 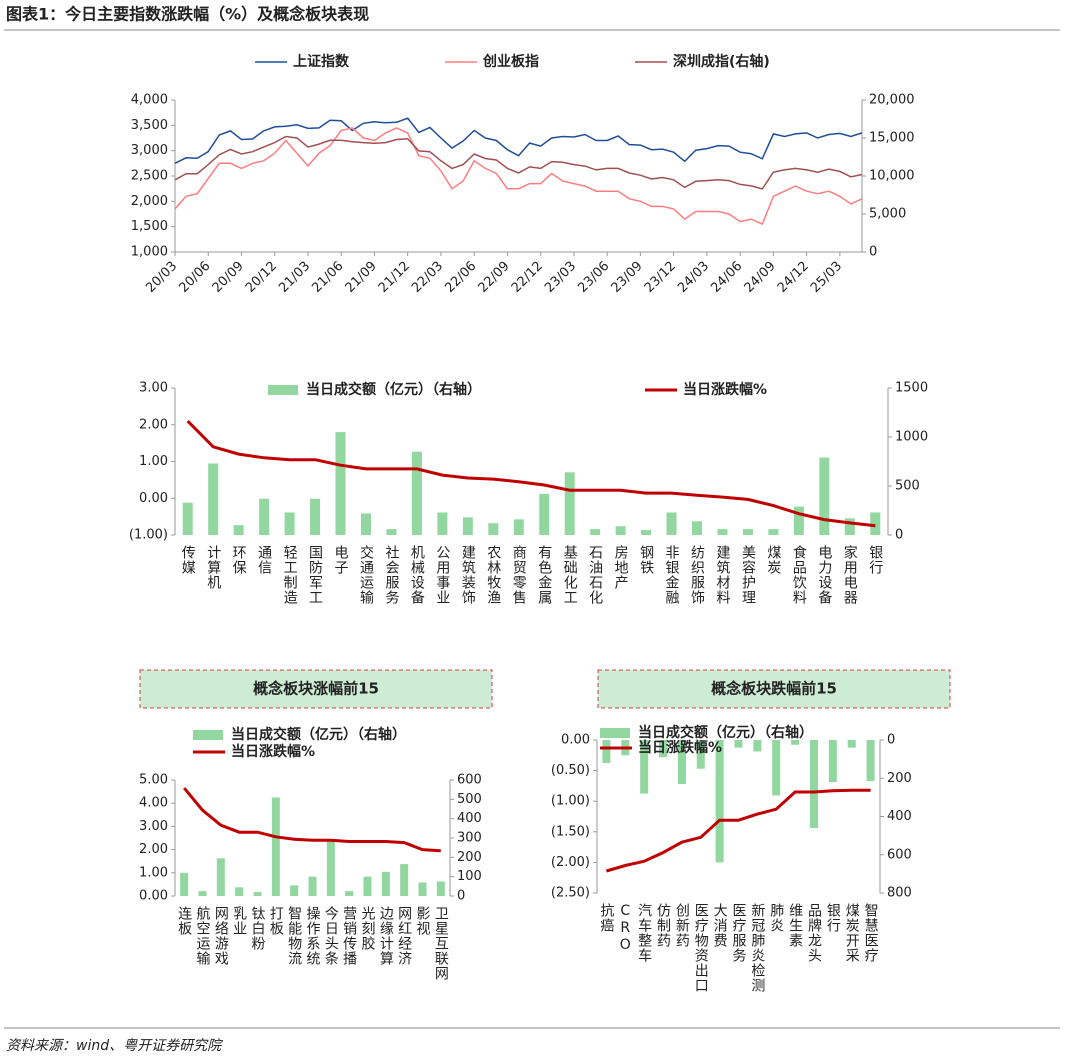 I want to click on y-tick-label: (2.50), so click(x=570, y=893).